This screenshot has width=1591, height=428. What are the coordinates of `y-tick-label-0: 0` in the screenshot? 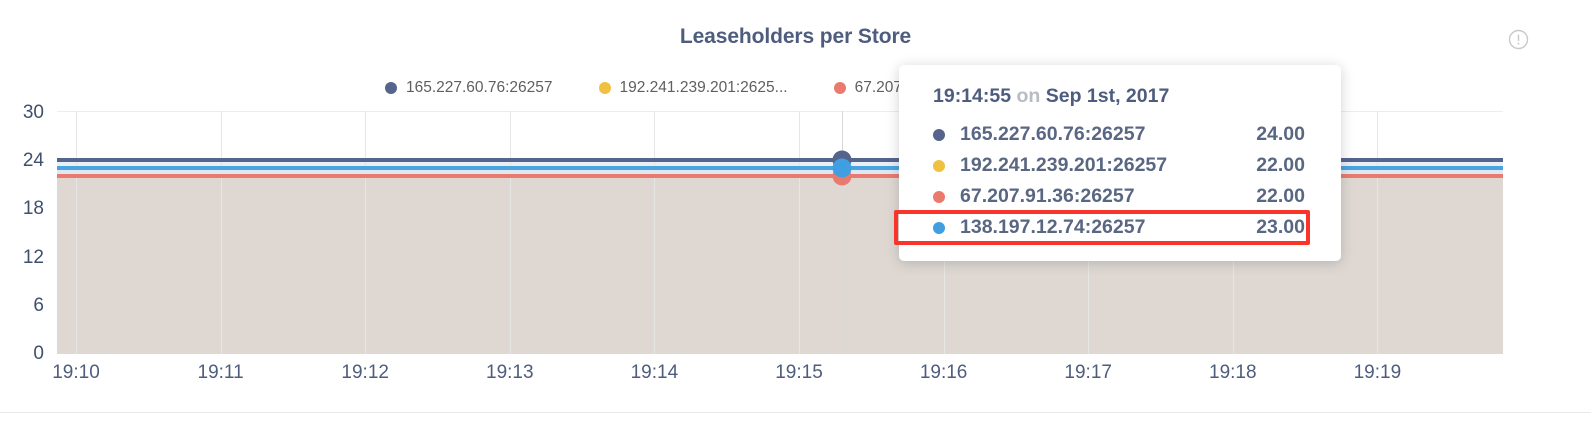 It's located at (38, 353).